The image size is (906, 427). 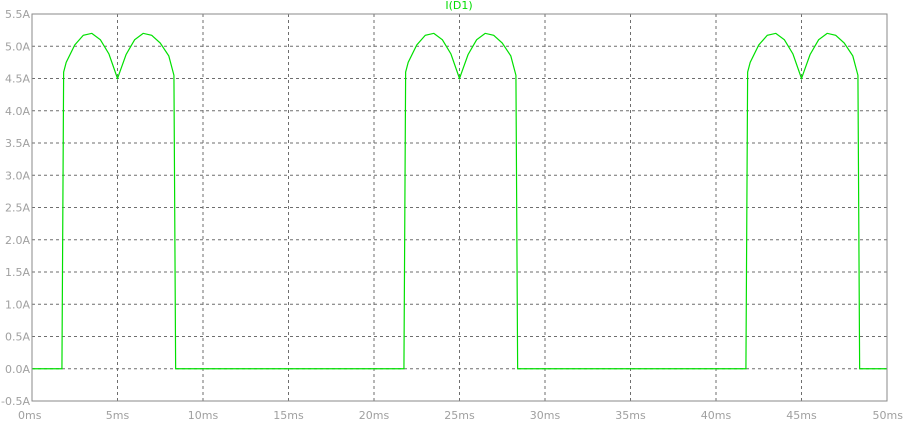 I want to click on x-tick-label: 15ms, so click(x=288, y=415).